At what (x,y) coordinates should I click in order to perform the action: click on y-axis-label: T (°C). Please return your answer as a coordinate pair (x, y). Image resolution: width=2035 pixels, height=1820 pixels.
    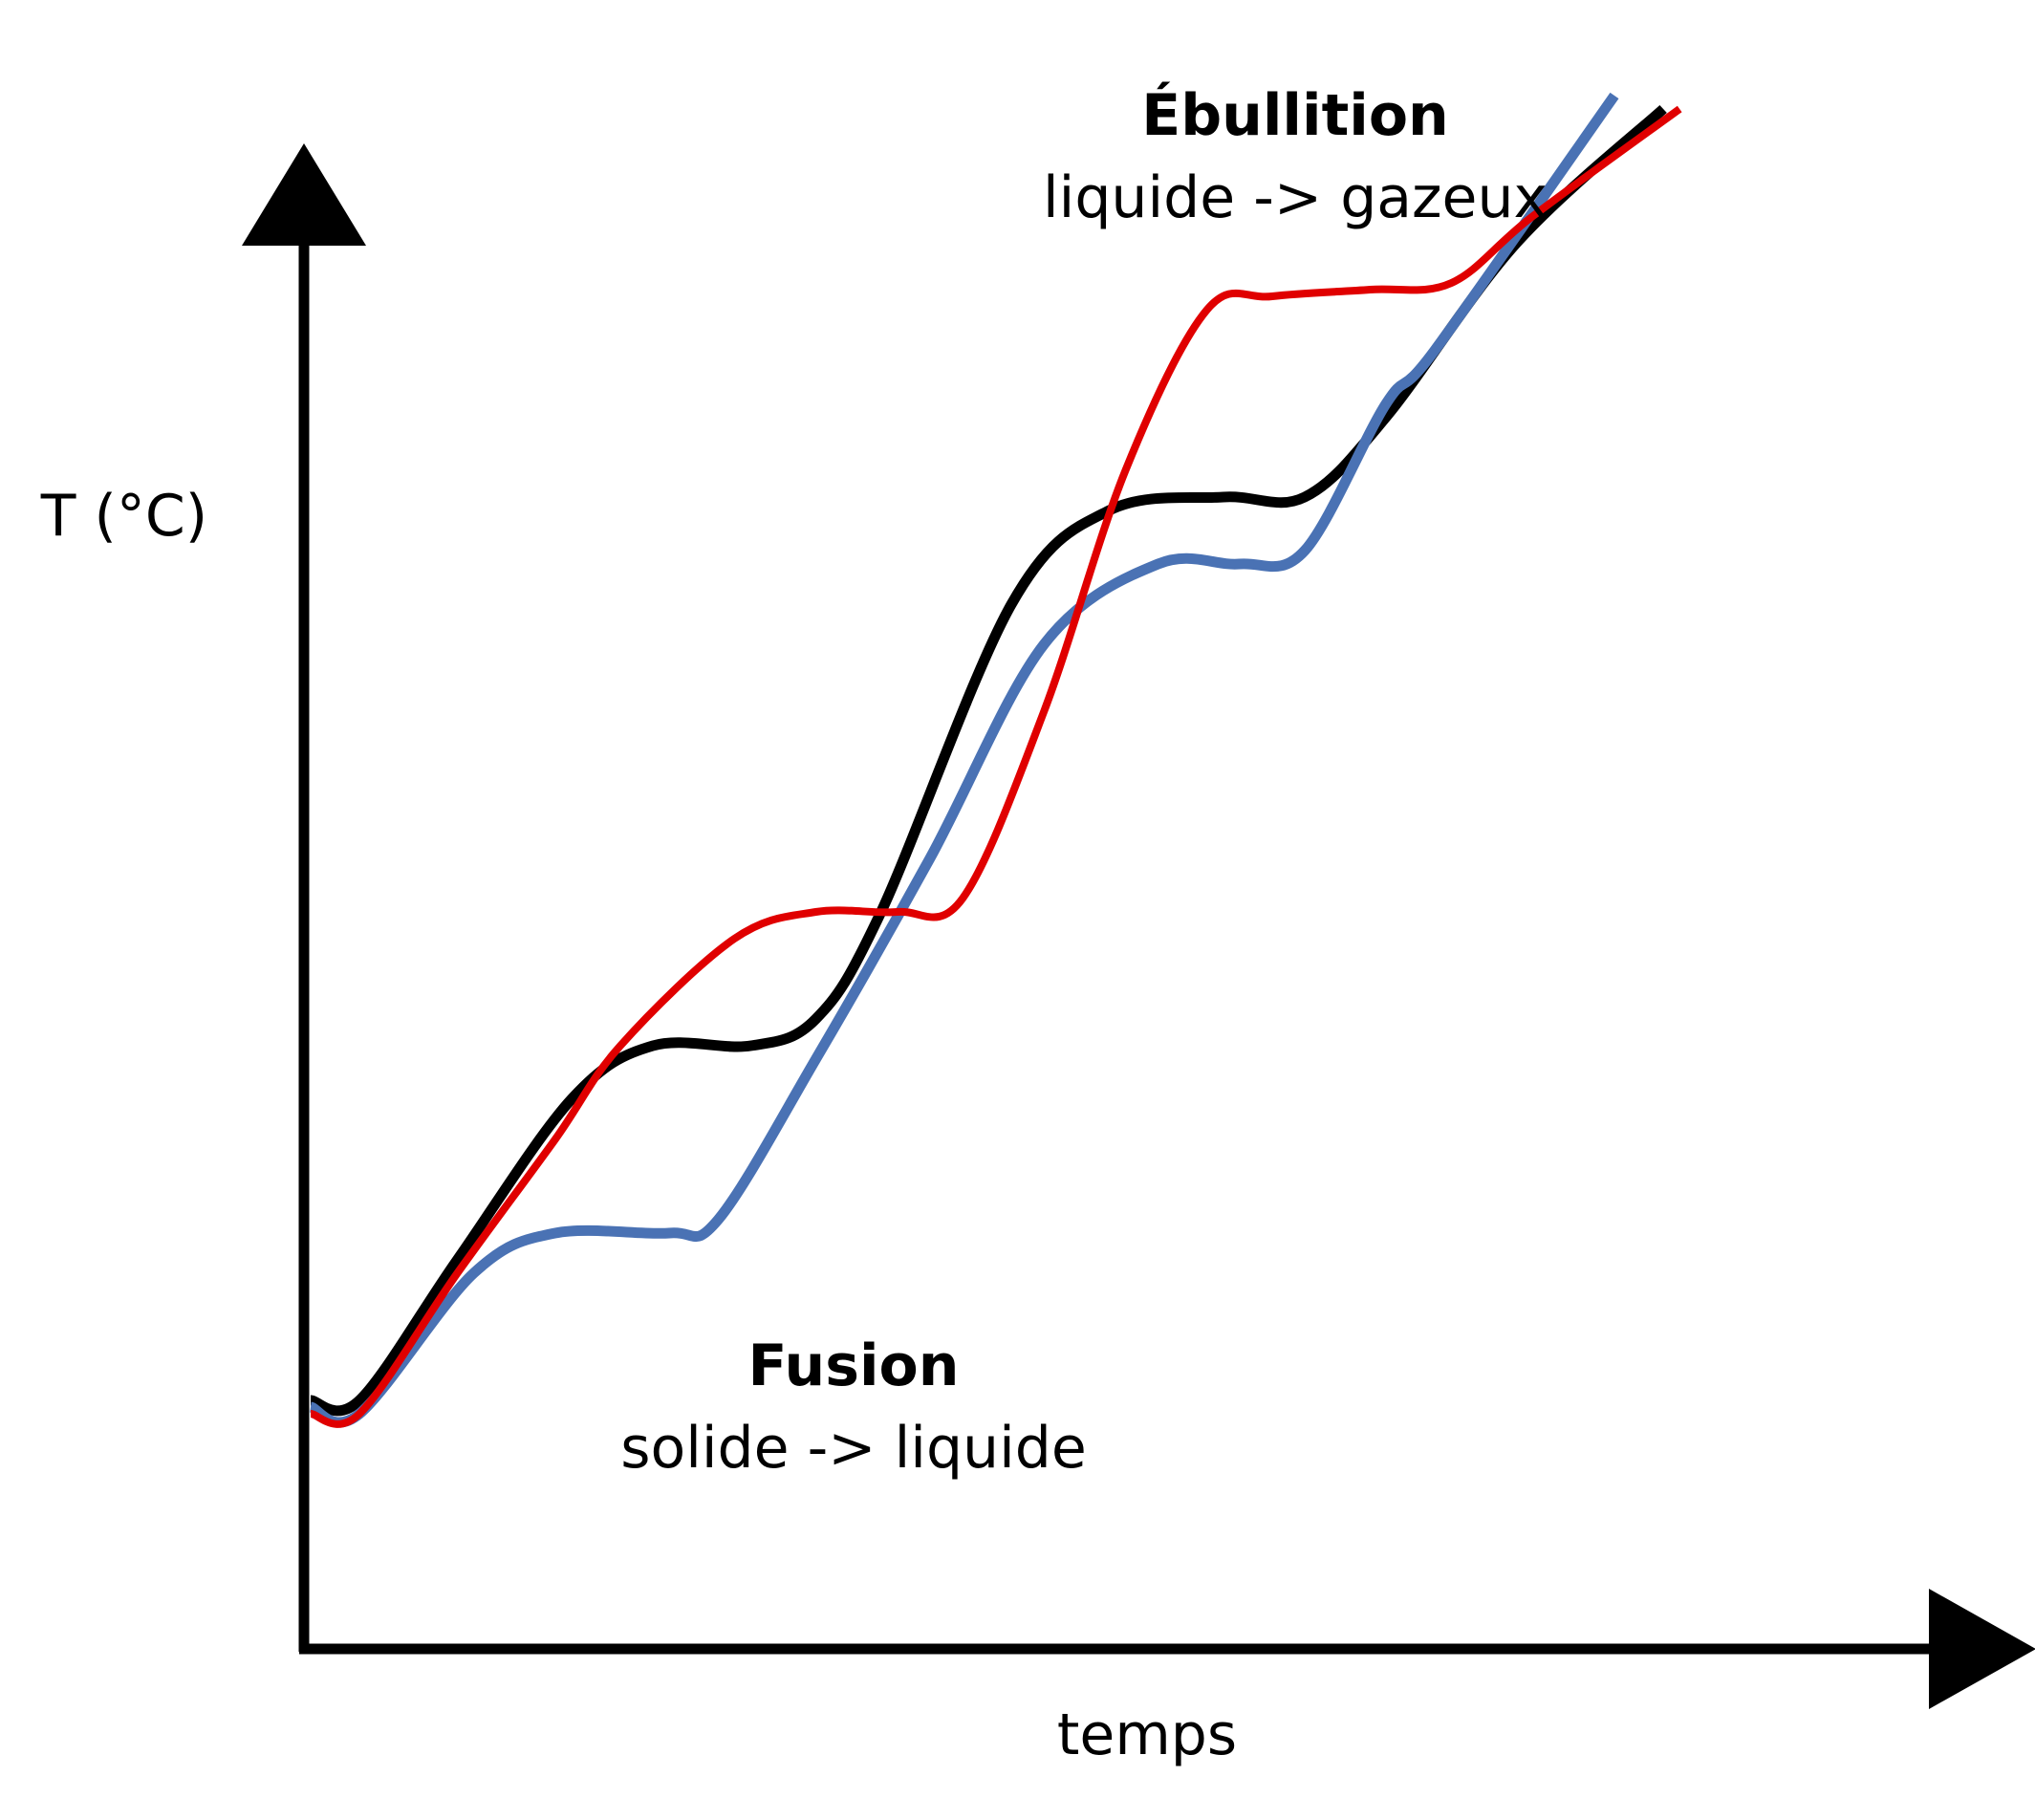
    Looking at the image, I should click on (123, 517).